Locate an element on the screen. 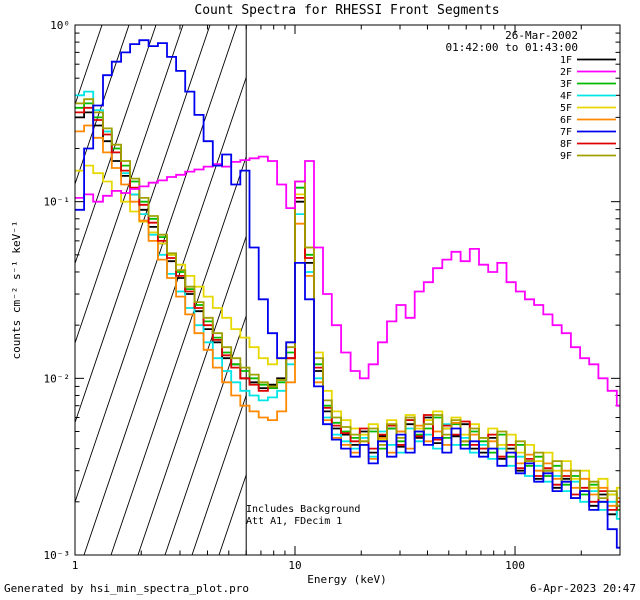  y-tick-label: 10⁰ is located at coordinates (60, 25).